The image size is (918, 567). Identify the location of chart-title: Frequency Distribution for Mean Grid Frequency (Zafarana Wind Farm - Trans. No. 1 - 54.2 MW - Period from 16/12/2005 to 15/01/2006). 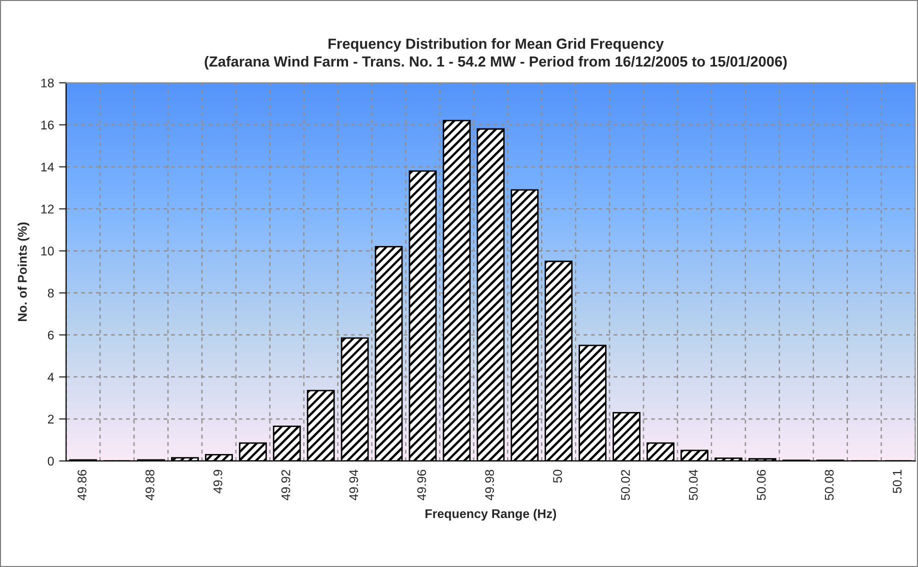
(495, 54).